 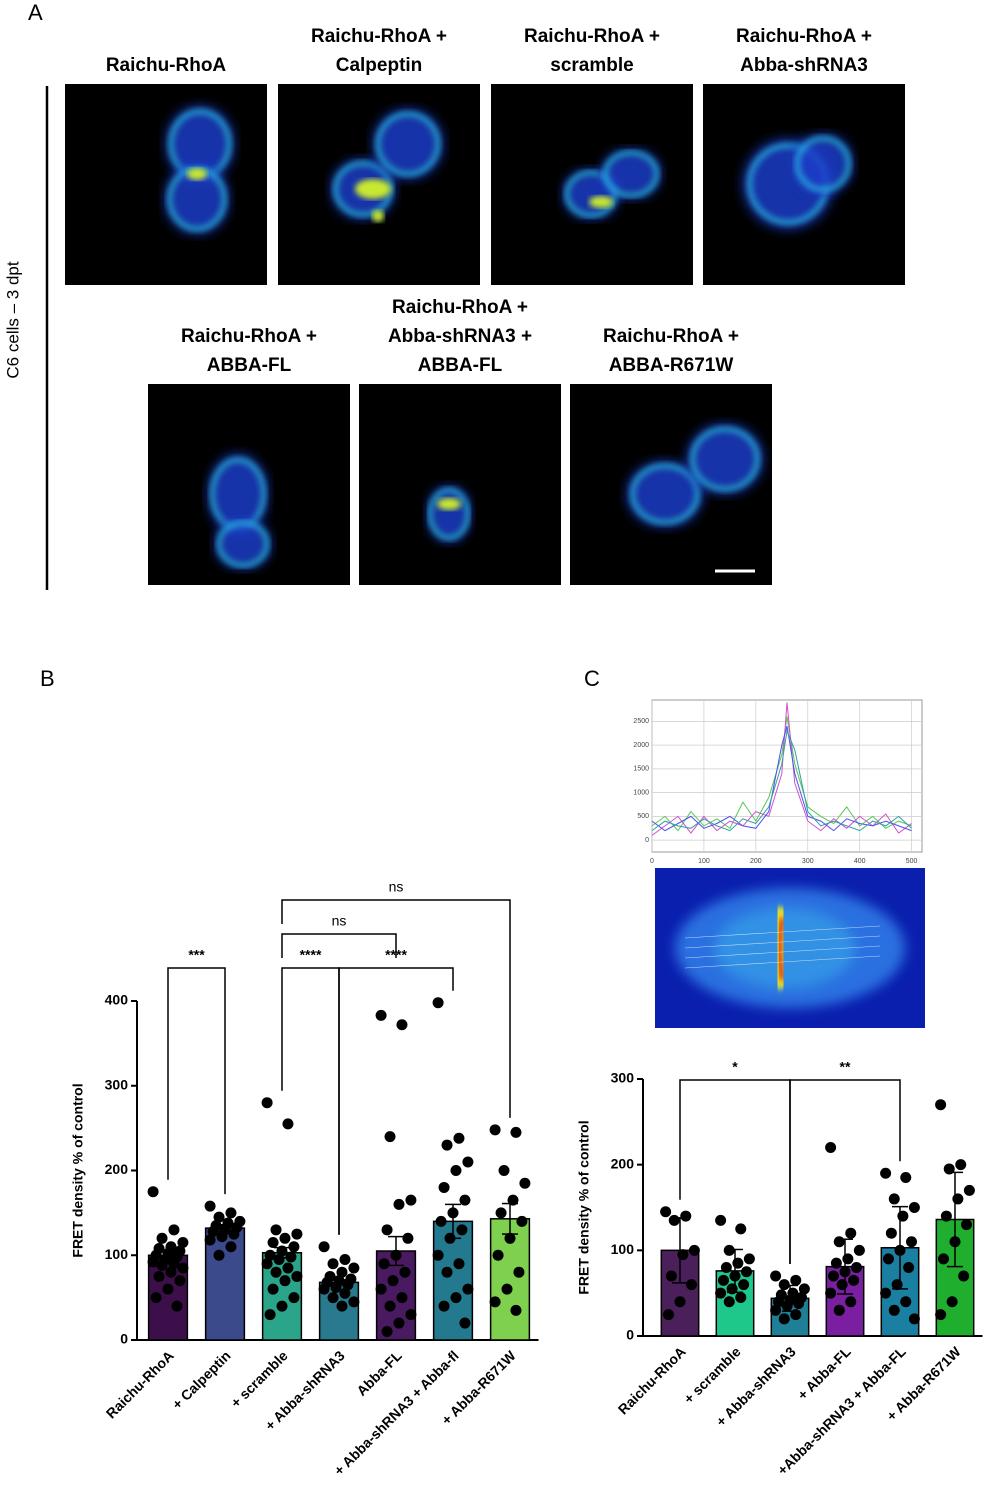 What do you see at coordinates (379, 1373) in the screenshot?
I see `x-tick-label: Abba-FL` at bounding box center [379, 1373].